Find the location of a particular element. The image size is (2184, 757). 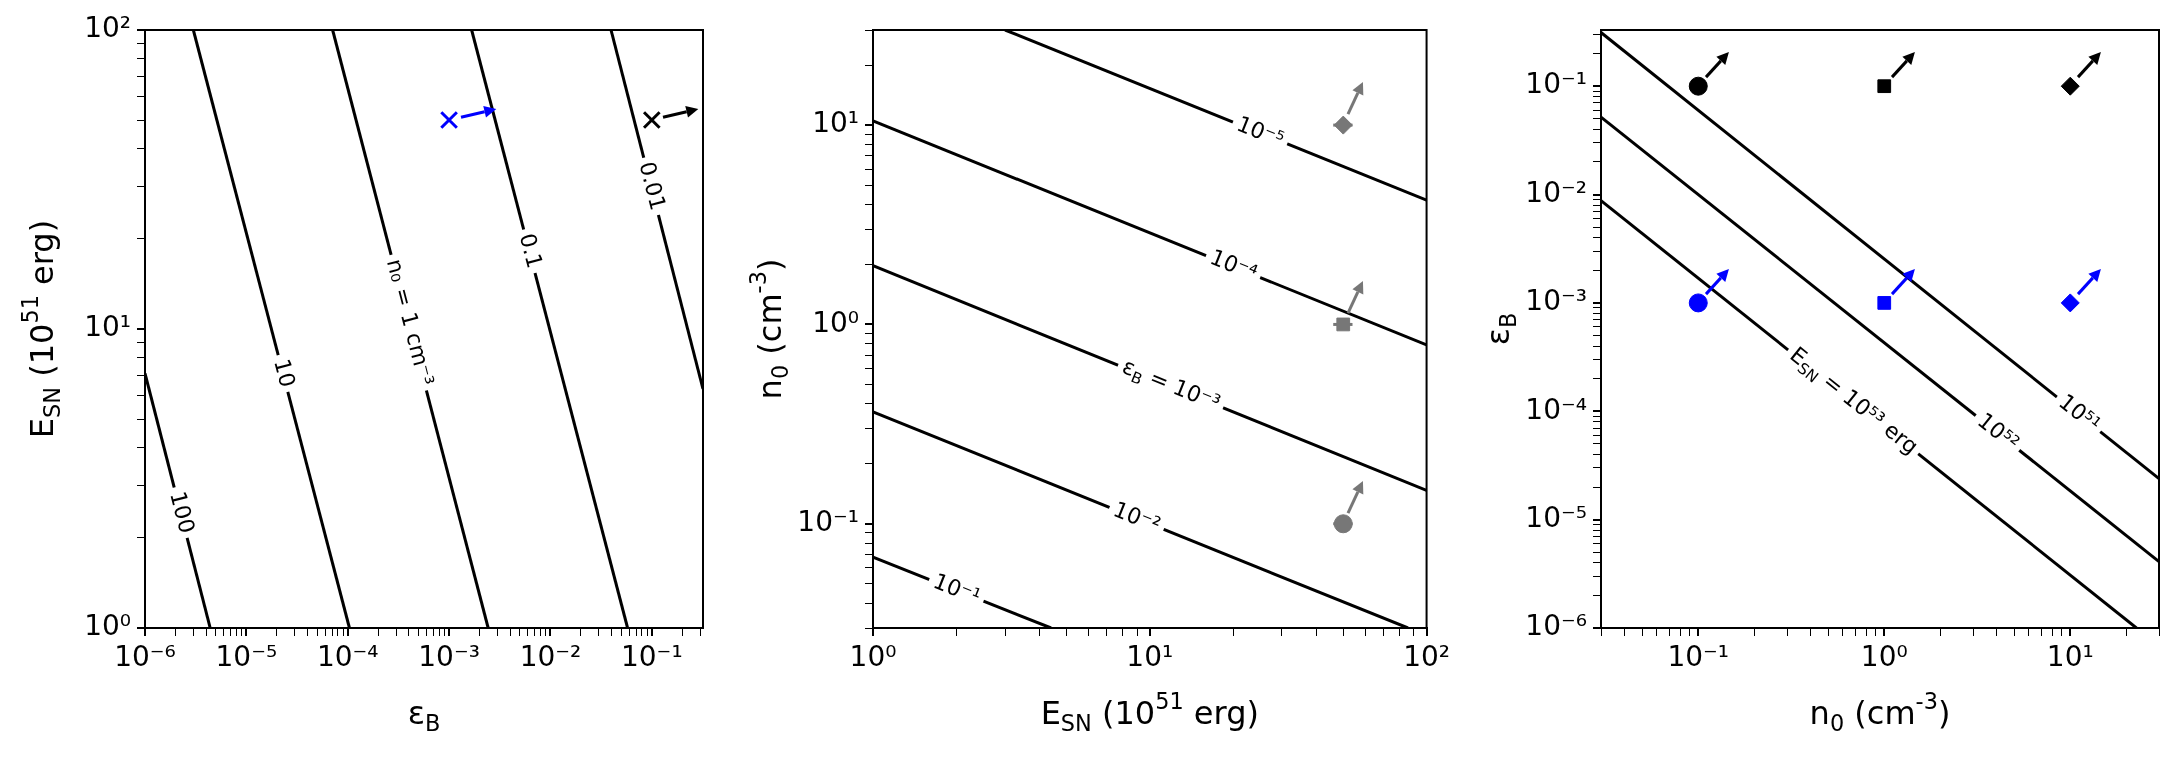

x-tick-label: 10⁻⁵ is located at coordinates (246, 657).